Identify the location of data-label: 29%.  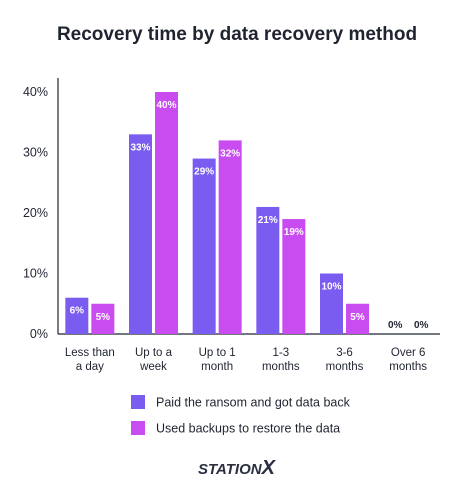
(204, 172).